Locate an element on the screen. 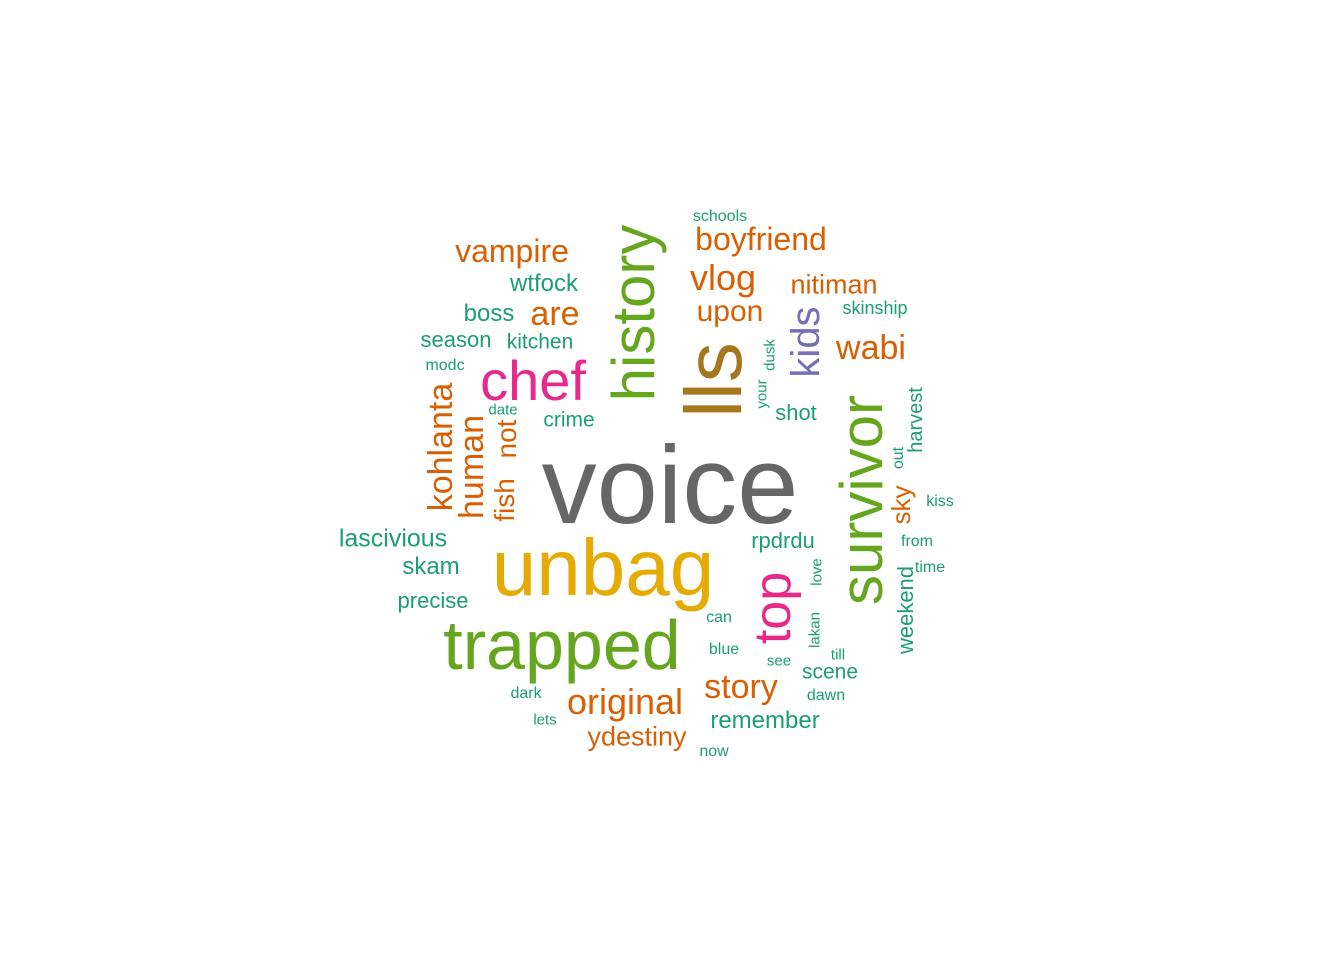 The height and width of the screenshot is (960, 1344). word-weekend: weekend is located at coordinates (905, 610).